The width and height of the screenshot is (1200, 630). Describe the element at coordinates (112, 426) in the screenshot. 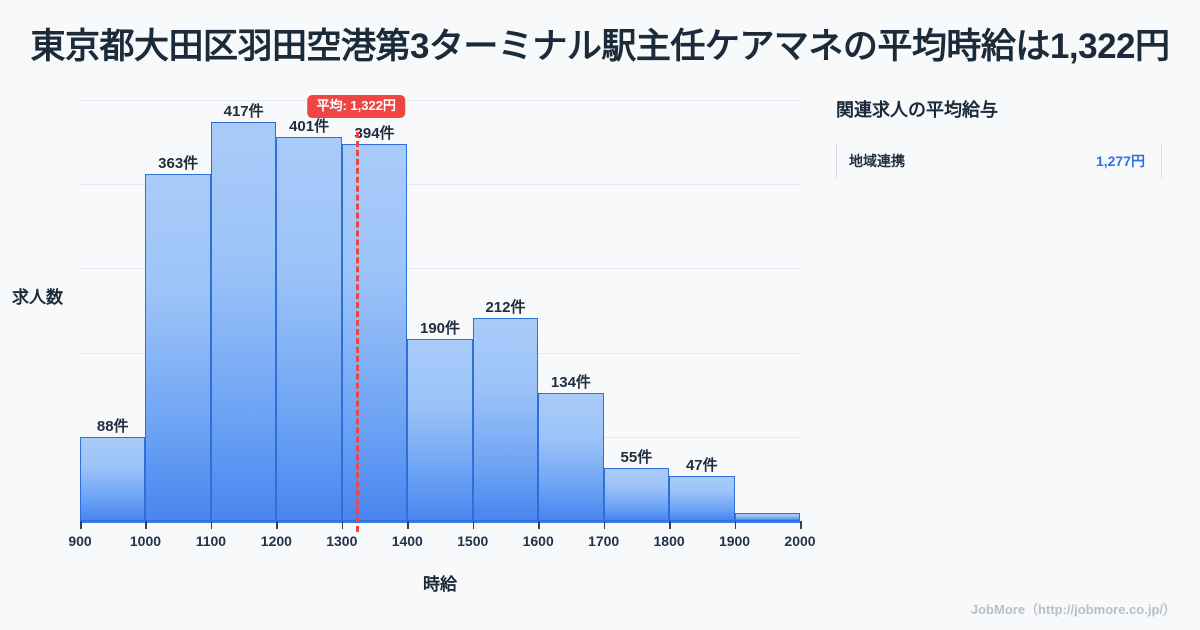

I see `bar-value-label: 88件` at that location.